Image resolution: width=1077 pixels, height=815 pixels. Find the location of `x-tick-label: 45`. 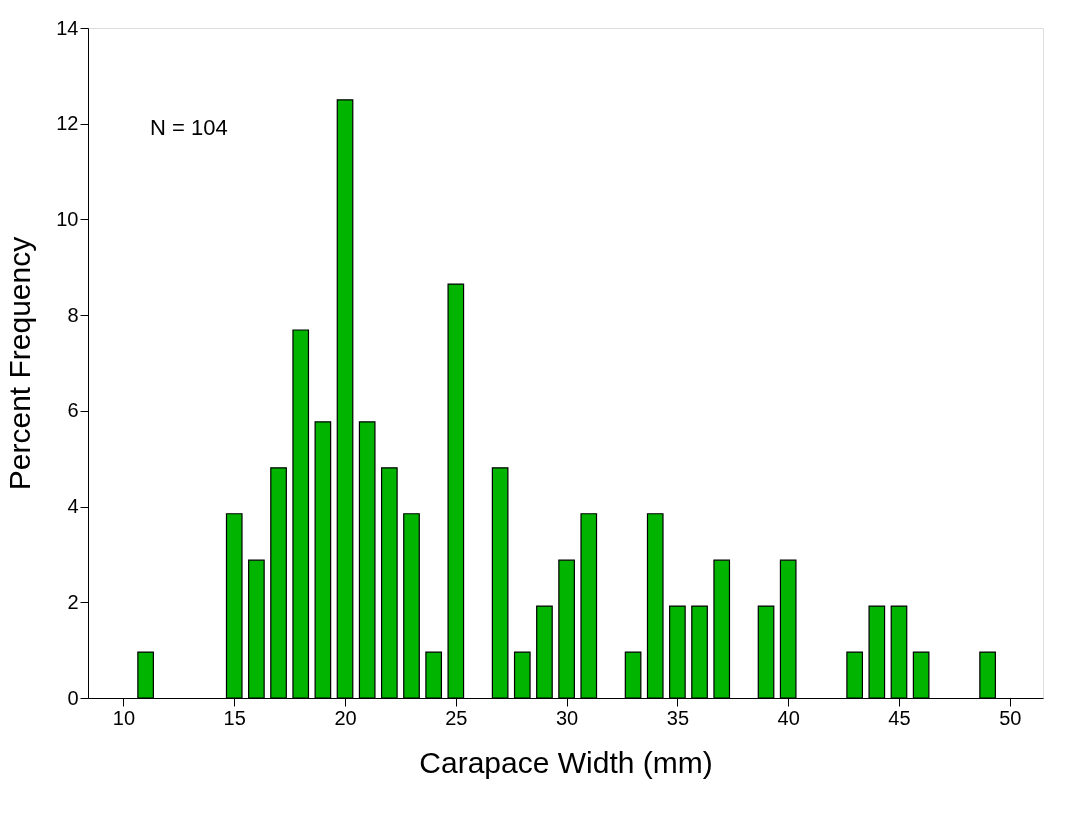

x-tick-label: 45 is located at coordinates (899, 717).